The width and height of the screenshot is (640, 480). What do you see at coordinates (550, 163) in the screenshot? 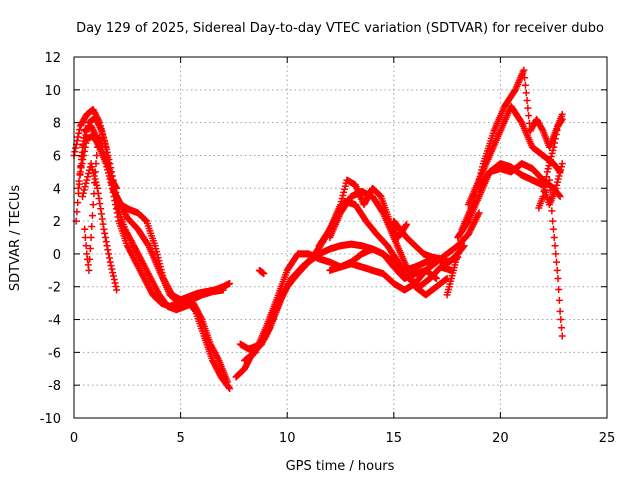
I see `series-sat-t` at bounding box center [550, 163].